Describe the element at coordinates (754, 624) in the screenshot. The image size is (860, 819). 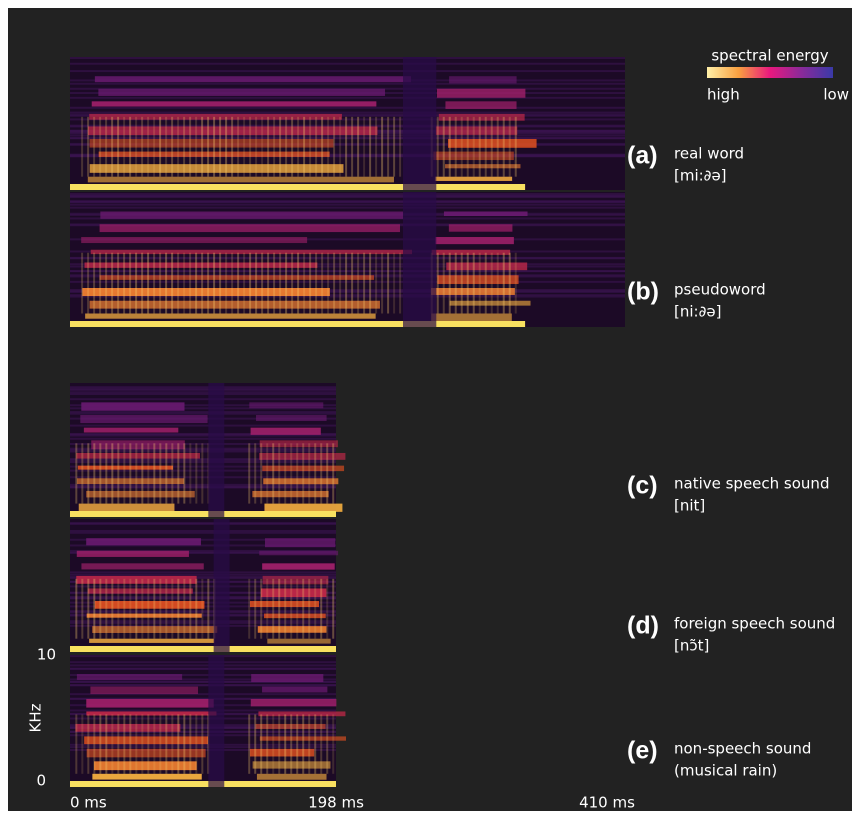
I see `panel-label: foreign speech sound` at that location.